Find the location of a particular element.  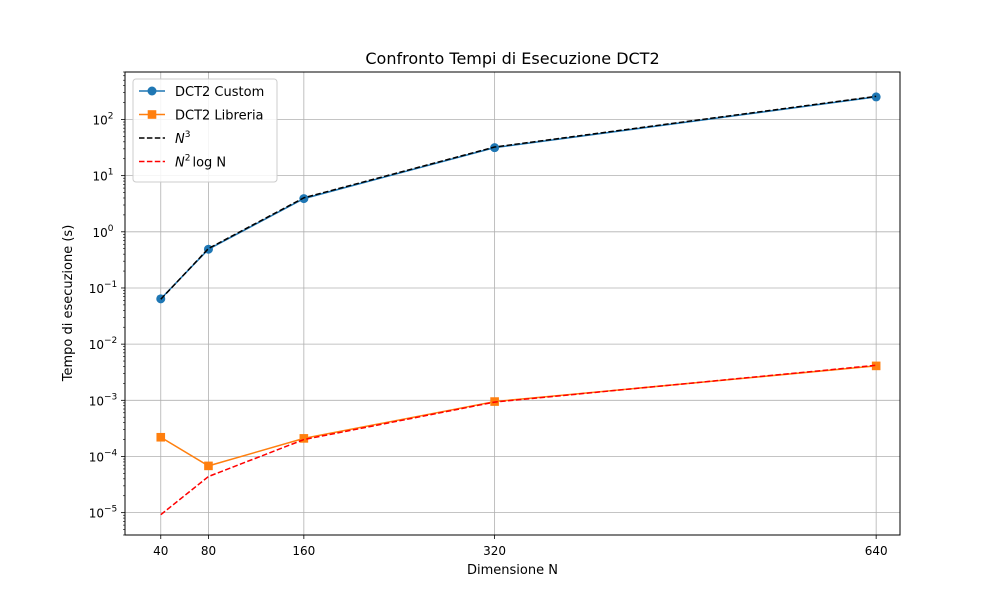

x-axis-label: Dimensione N is located at coordinates (512, 570).